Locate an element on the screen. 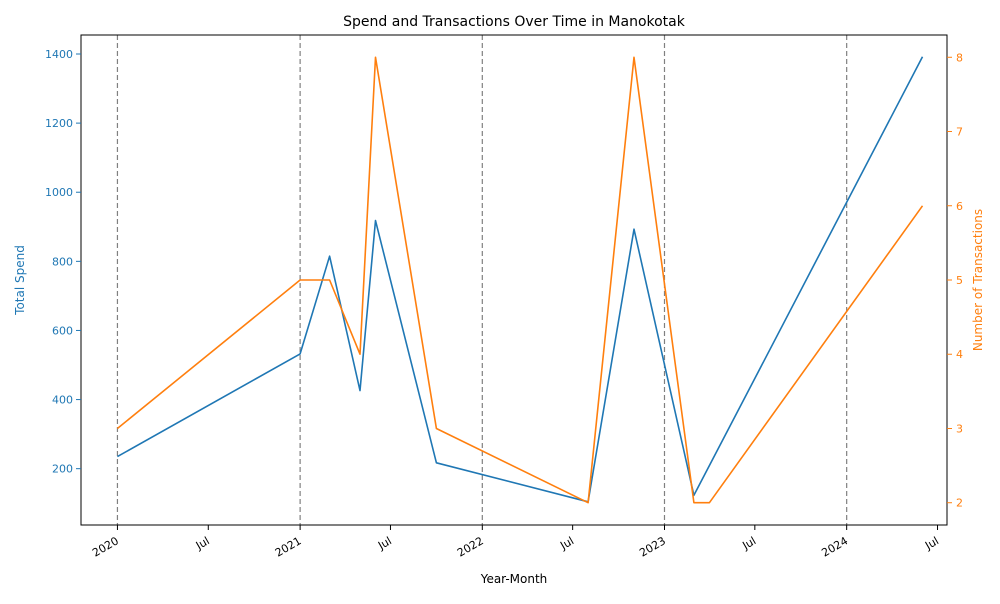  y-axis-right-label: Number of Transactions is located at coordinates (978, 280).